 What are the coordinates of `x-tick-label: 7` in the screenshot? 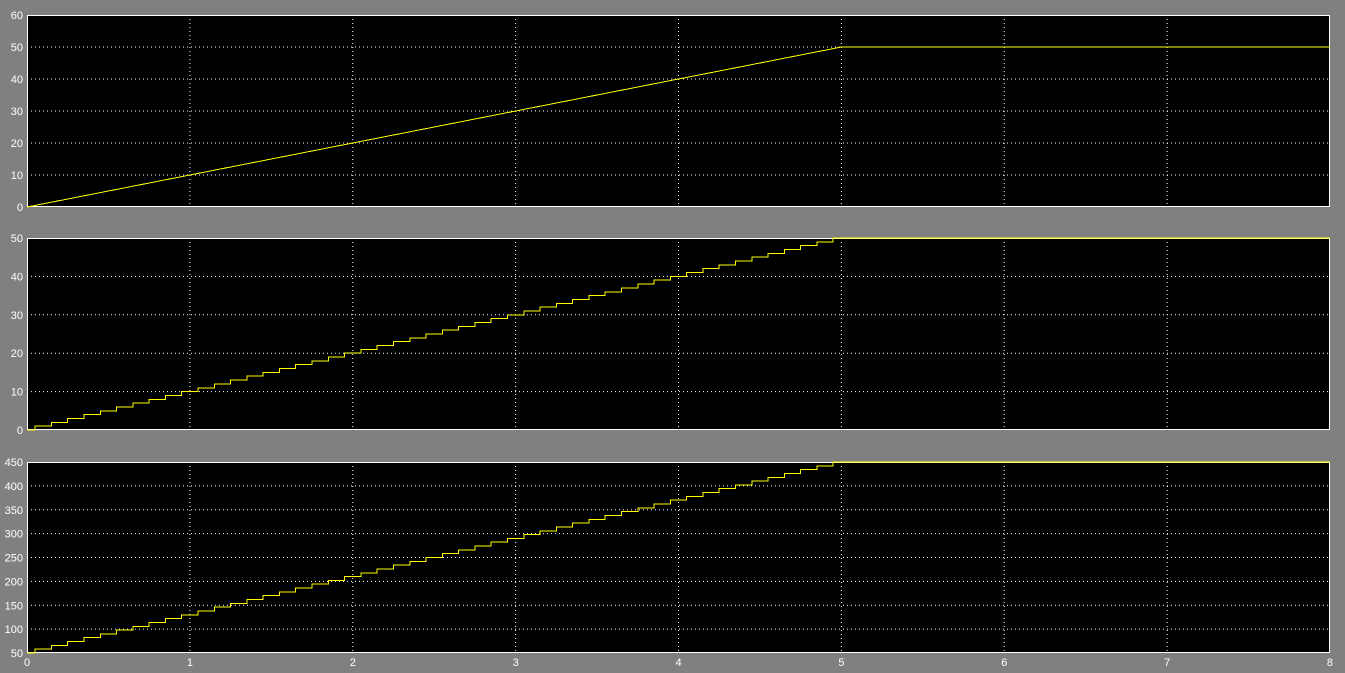 It's located at (1167, 663).